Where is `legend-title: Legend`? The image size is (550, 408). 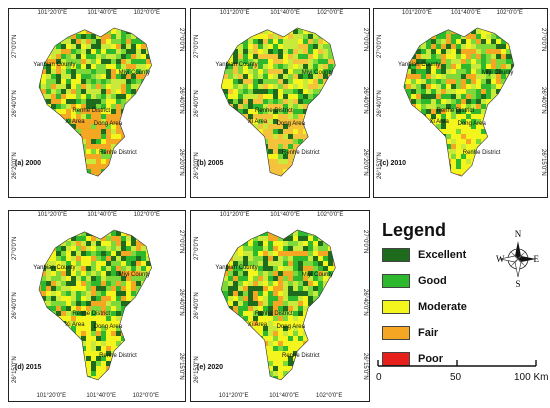
legend-title: Legend is located at coordinates (414, 230).